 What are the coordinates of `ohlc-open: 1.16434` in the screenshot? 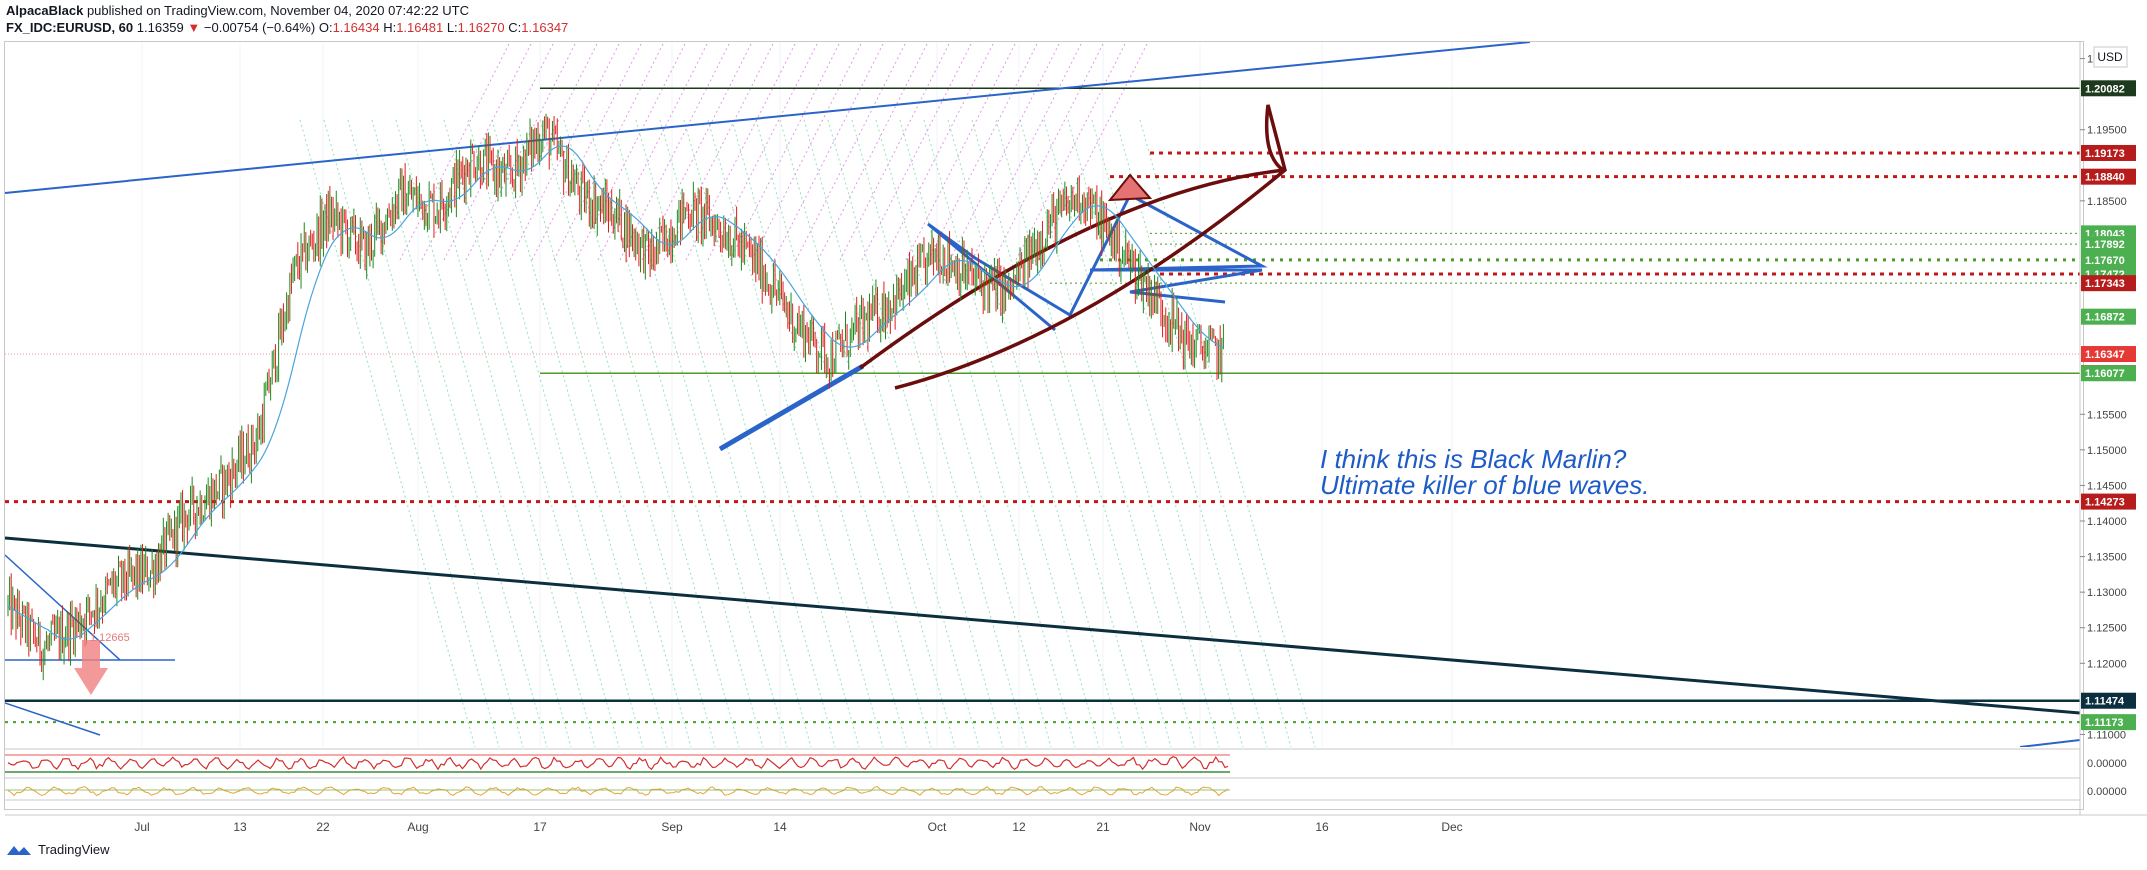 It's located at (356, 27).